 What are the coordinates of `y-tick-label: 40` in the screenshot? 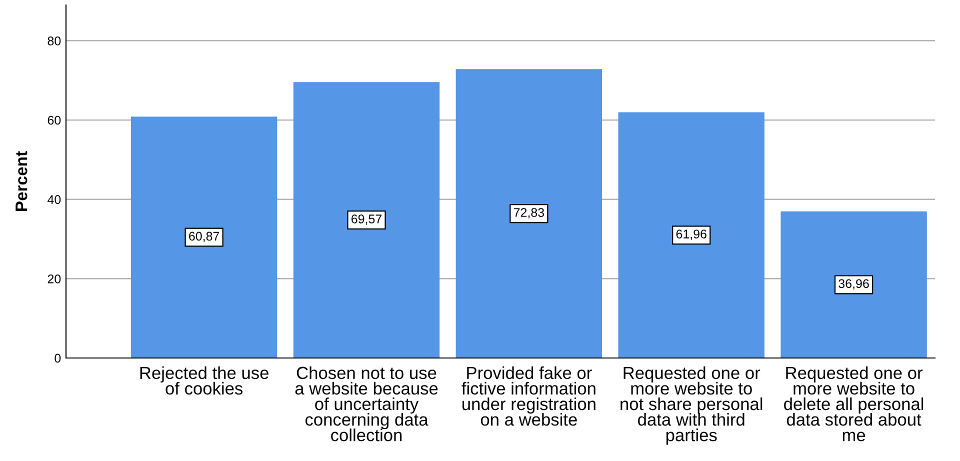 It's located at (54, 199).